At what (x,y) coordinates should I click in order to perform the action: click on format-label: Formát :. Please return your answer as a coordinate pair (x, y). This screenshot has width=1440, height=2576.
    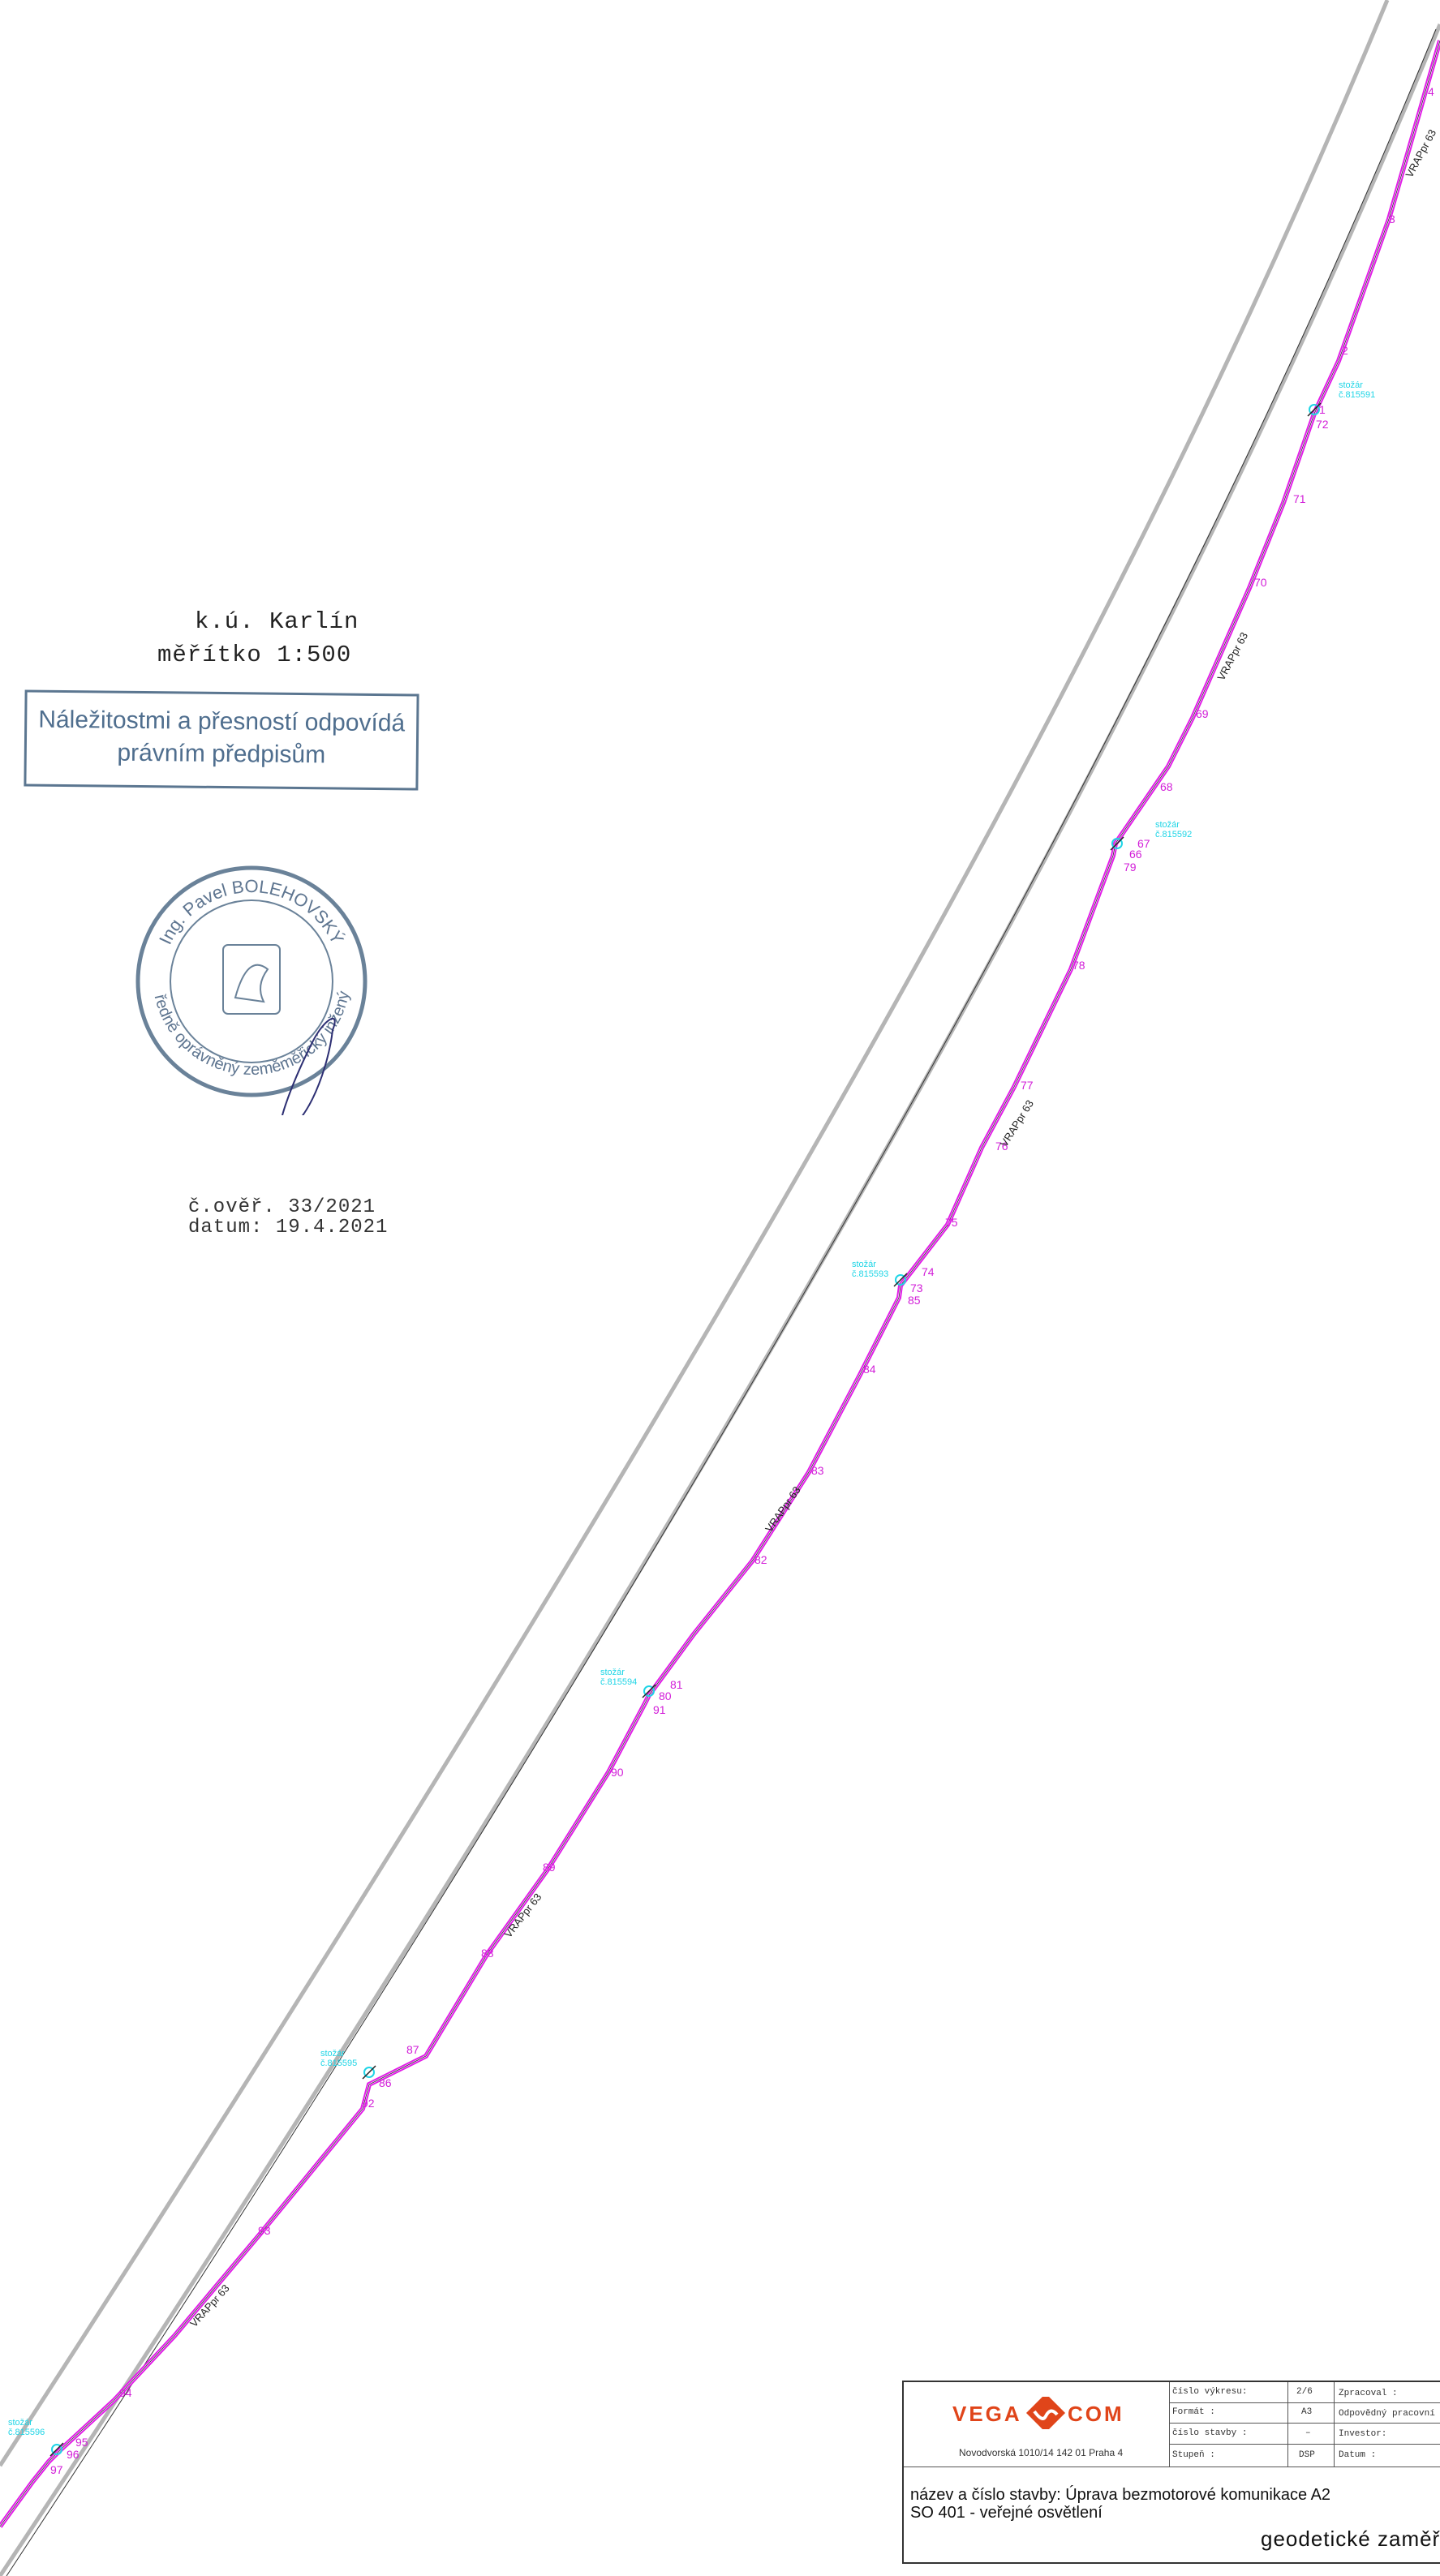
    Looking at the image, I should click on (1193, 2412).